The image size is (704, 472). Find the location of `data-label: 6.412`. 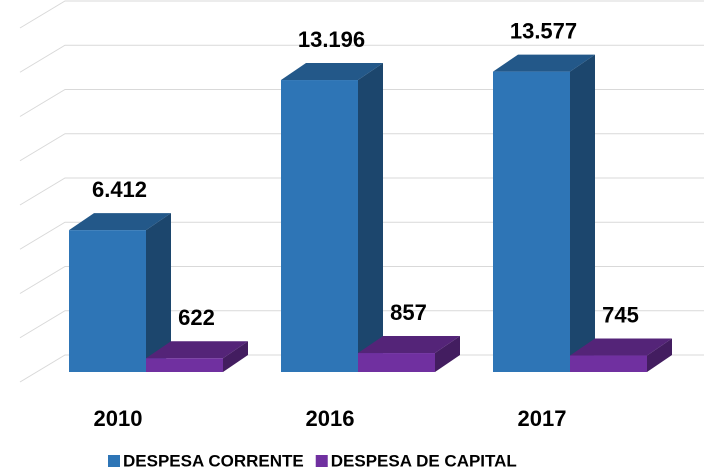

data-label: 6.412 is located at coordinates (119, 189).